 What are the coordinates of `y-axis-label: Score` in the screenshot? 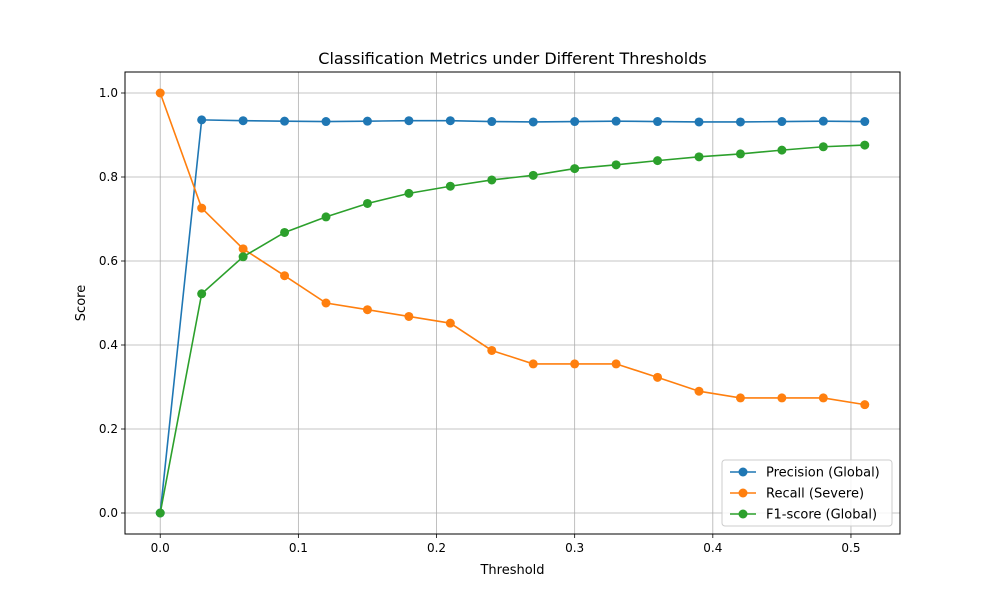 It's located at (81, 303).